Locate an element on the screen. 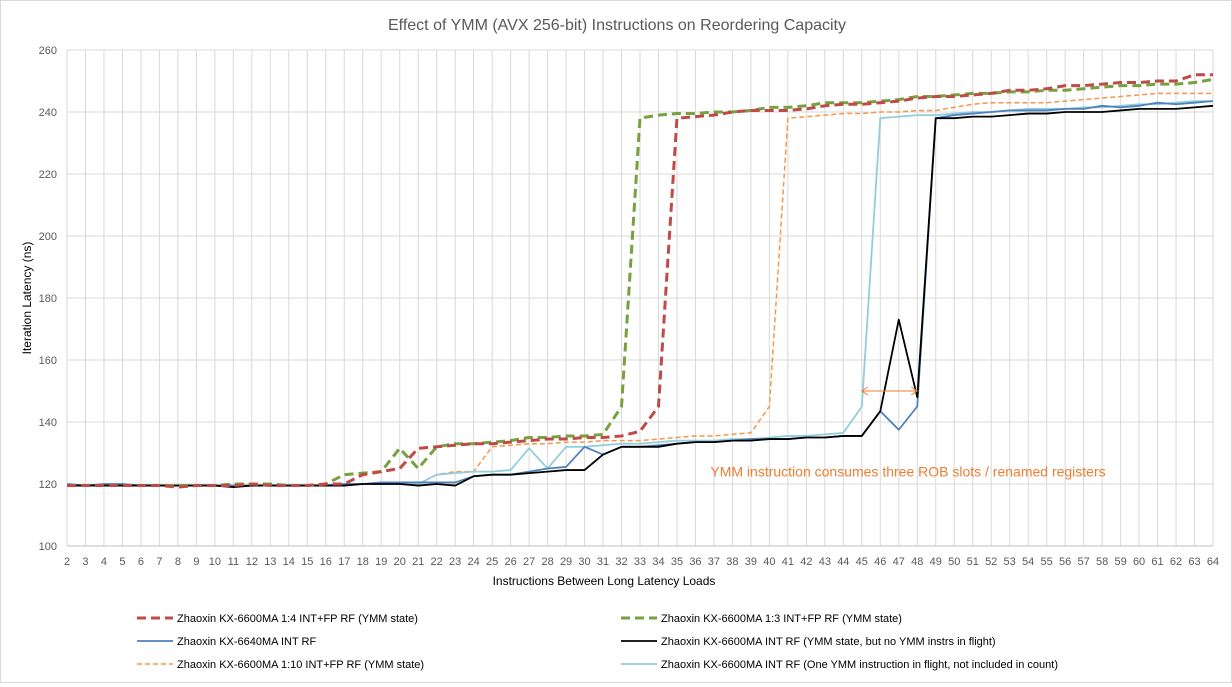  x-tick-label: 61 is located at coordinates (1157, 562).